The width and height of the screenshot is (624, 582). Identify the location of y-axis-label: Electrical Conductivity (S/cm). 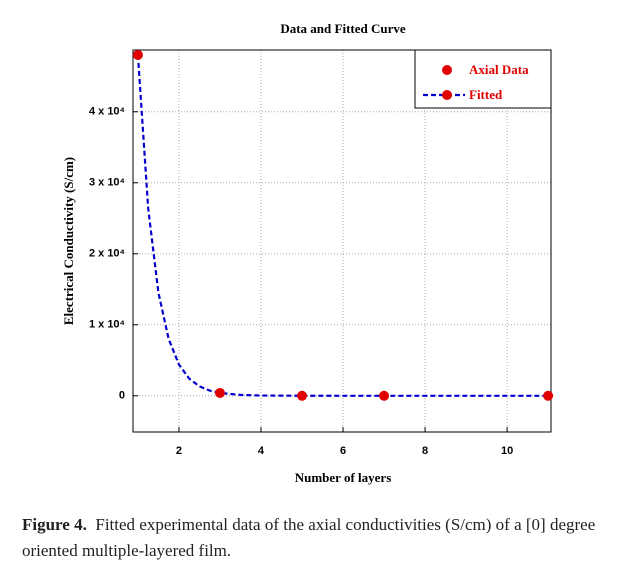
(68, 241).